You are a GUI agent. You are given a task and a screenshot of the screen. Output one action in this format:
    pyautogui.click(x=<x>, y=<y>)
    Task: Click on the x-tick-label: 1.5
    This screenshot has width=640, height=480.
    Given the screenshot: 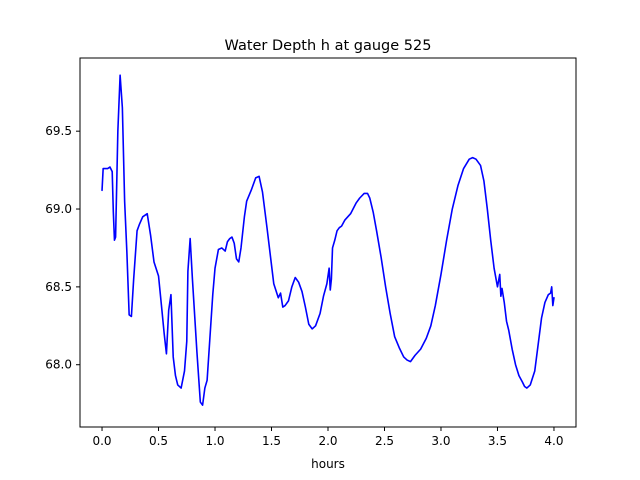 What is the action you would take?
    pyautogui.click(x=271, y=441)
    